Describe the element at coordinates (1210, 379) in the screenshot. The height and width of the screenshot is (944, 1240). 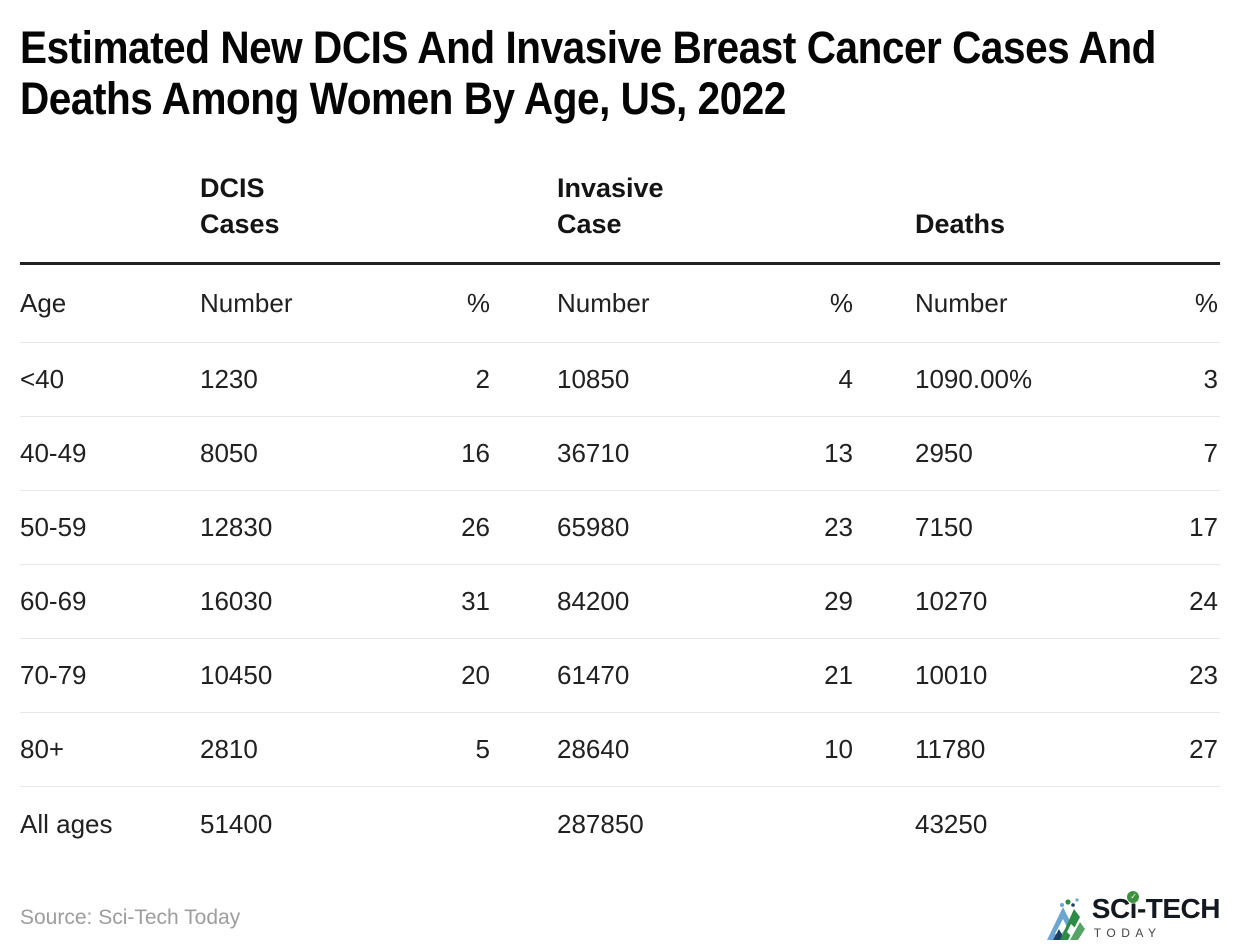
I see `cell-deaths-percent: 3` at that location.